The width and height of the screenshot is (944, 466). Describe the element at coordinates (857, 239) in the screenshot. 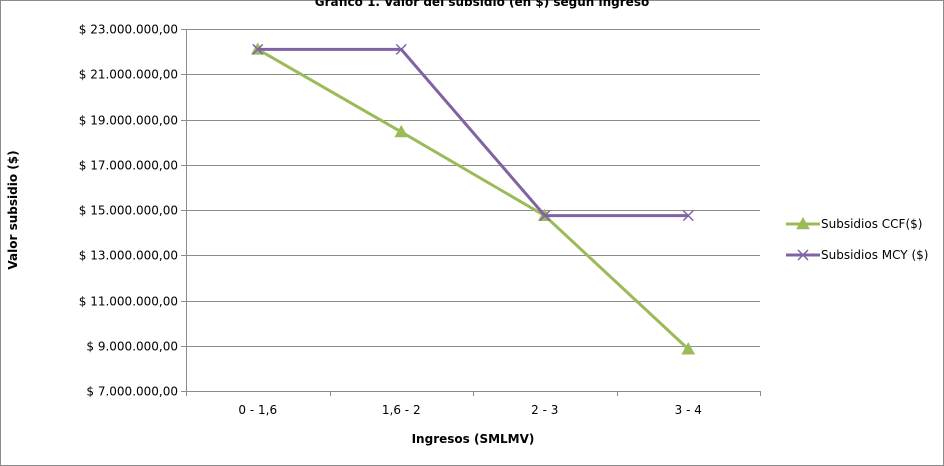

I see `legend: Subsidios CCF($) Subsidios MCY ($)` at that location.